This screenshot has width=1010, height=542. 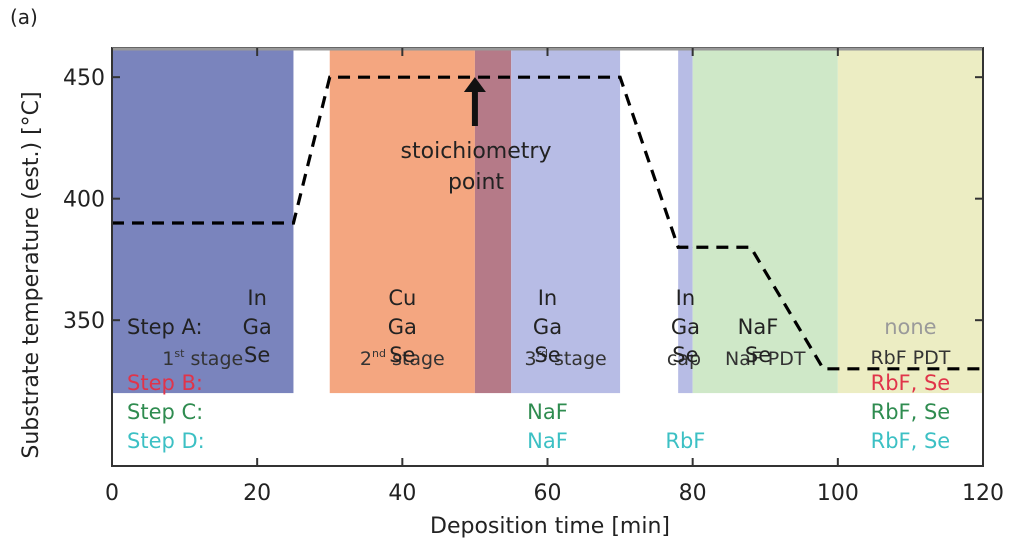 What do you see at coordinates (911, 412) in the screenshot?
I see `step-c-entry-1: RbF, Se` at bounding box center [911, 412].